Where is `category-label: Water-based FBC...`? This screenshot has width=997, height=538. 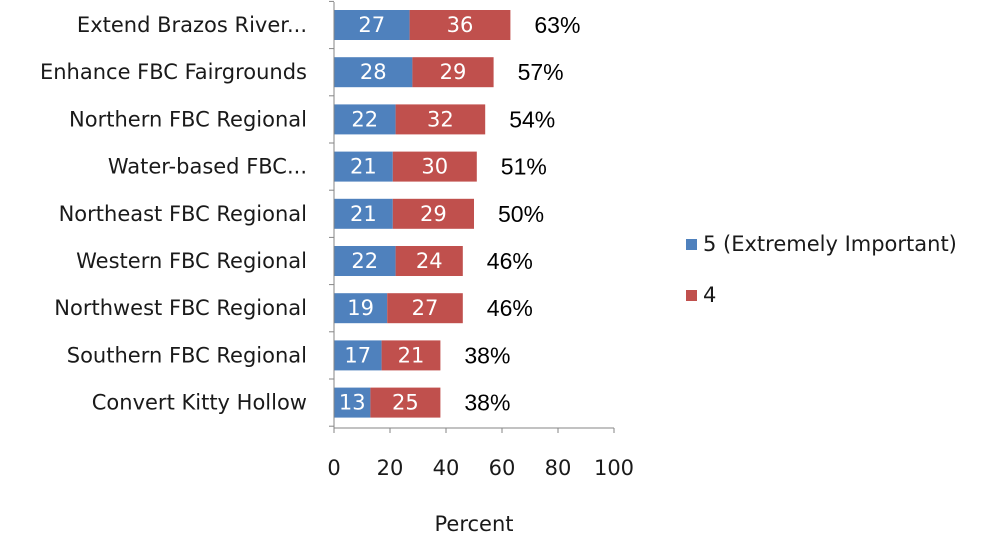
category-label: Water-based FBC... is located at coordinates (207, 167).